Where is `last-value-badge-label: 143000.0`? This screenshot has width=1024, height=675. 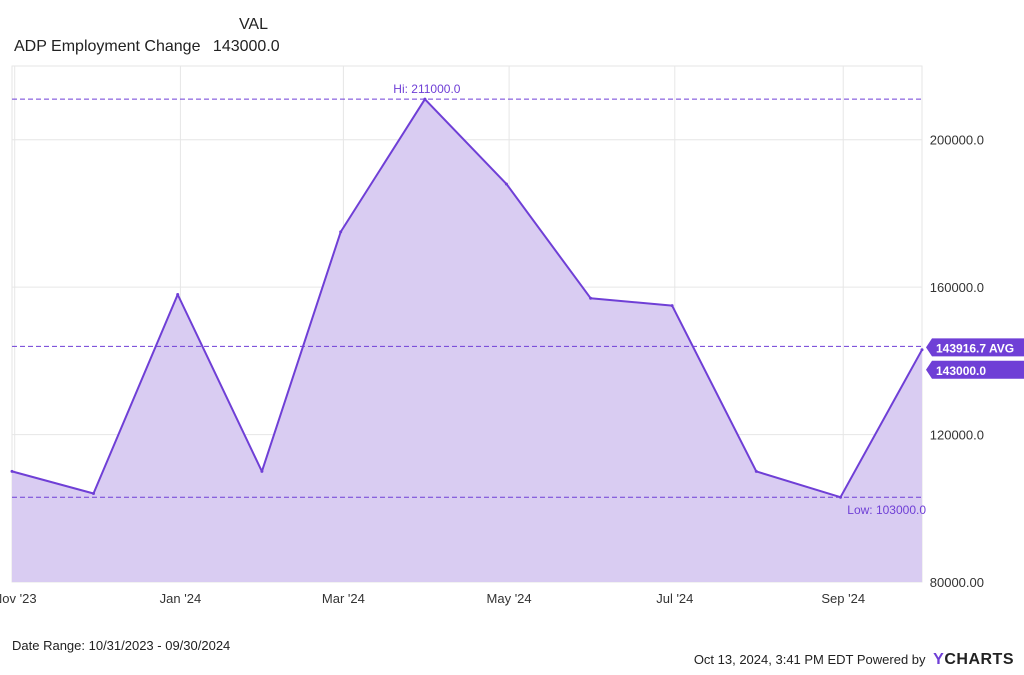 last-value-badge-label: 143000.0 is located at coordinates (961, 371).